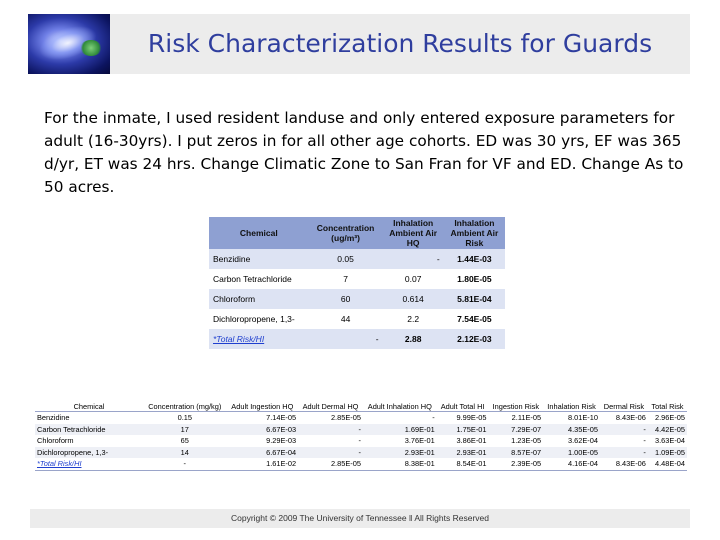 This screenshot has height=540, width=720. Describe the element at coordinates (413, 339) in the screenshot. I see `value-cell: 2.88` at that location.